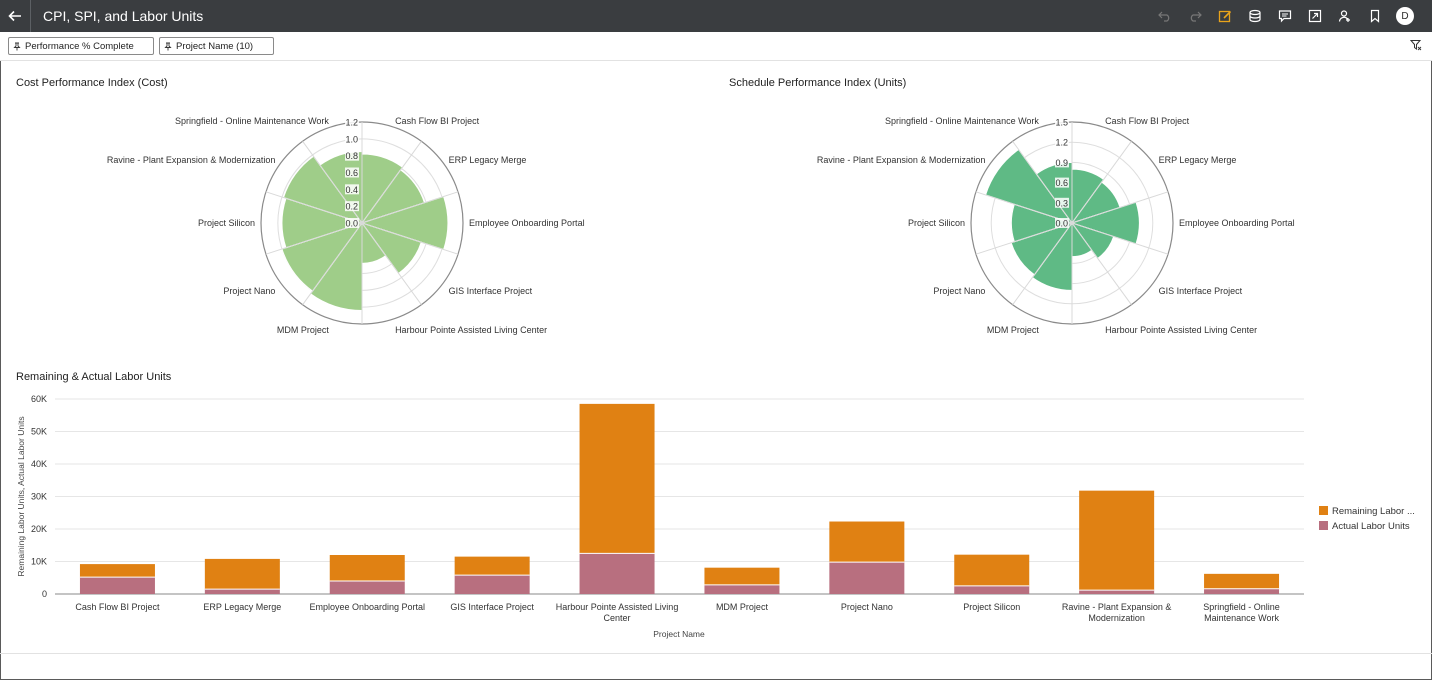  What do you see at coordinates (936, 223) in the screenshot?
I see `radar-category-label: Project Silicon` at bounding box center [936, 223].